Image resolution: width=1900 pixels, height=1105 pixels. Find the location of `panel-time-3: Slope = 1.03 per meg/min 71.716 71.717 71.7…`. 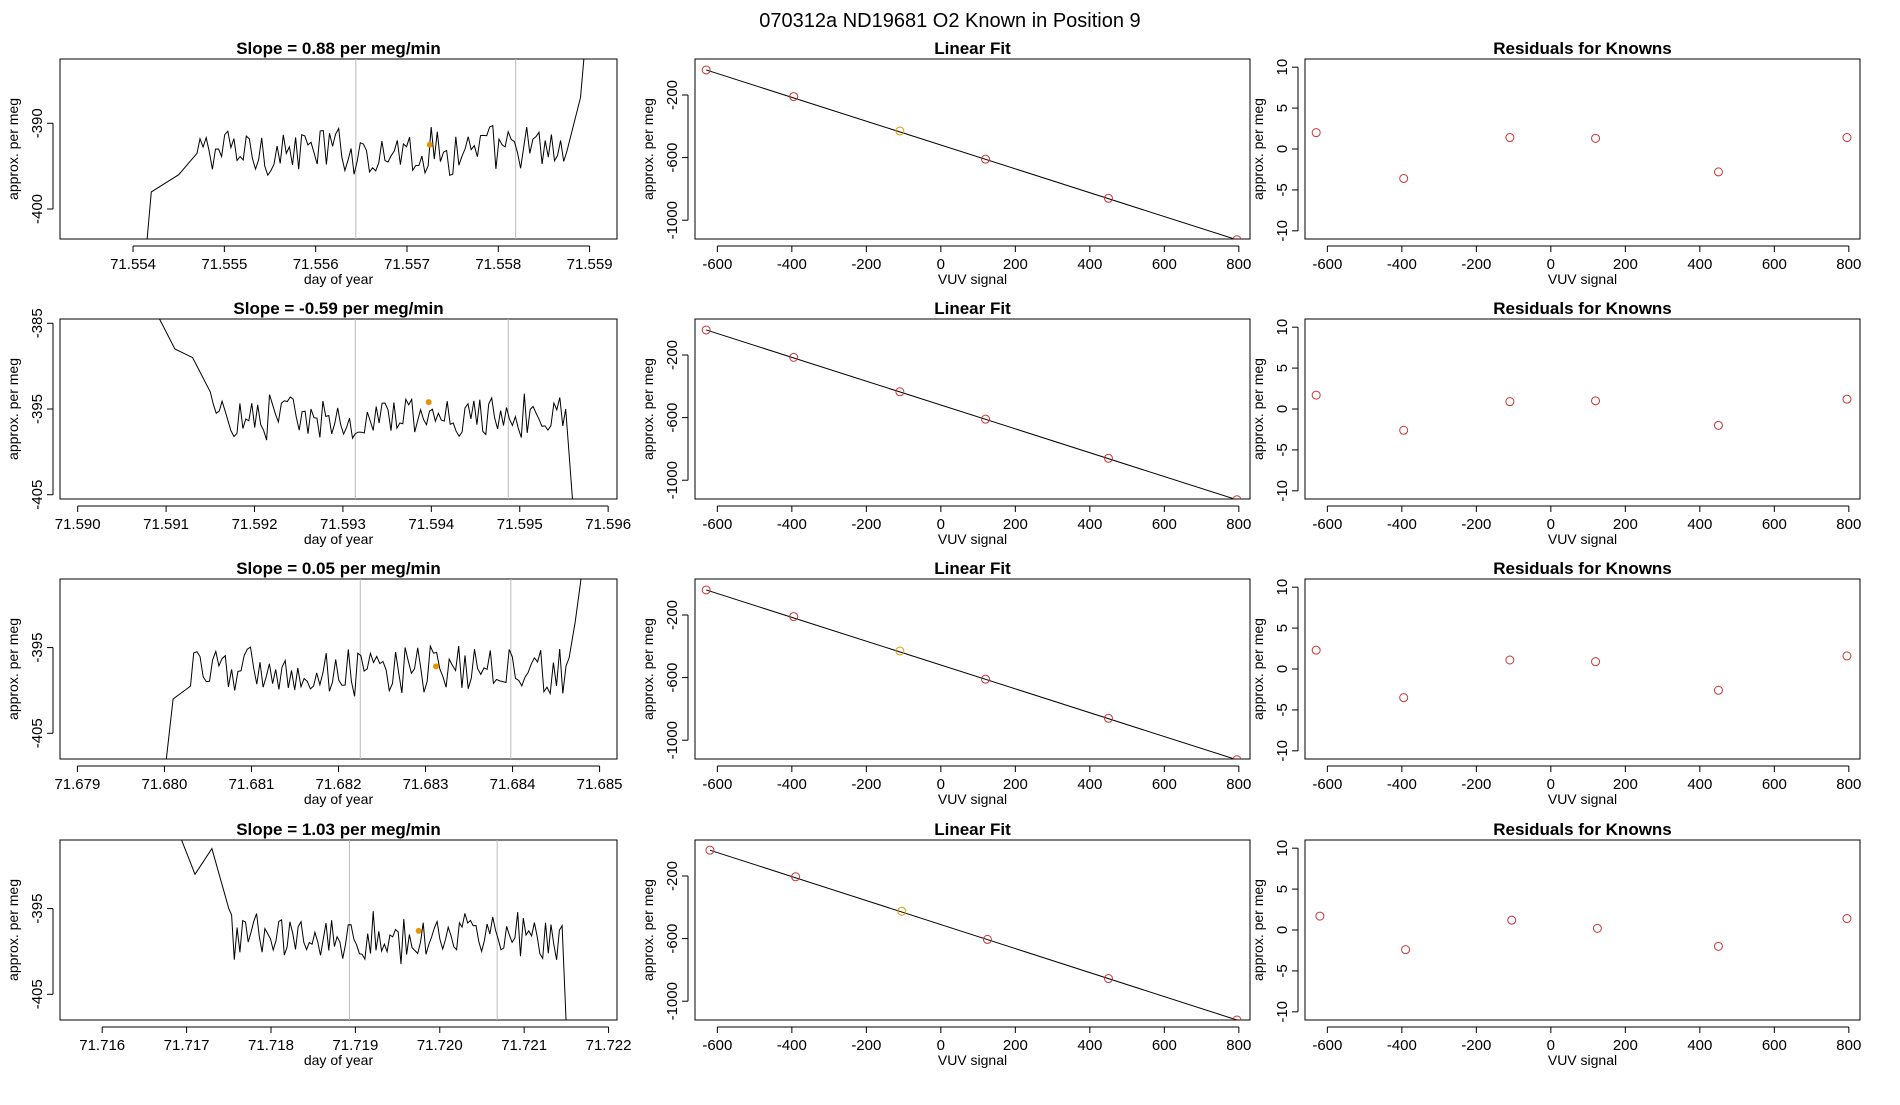

panel-time-3: Slope = 1.03 per meg/min 71.716 71.717 71.7… is located at coordinates (318, 944).